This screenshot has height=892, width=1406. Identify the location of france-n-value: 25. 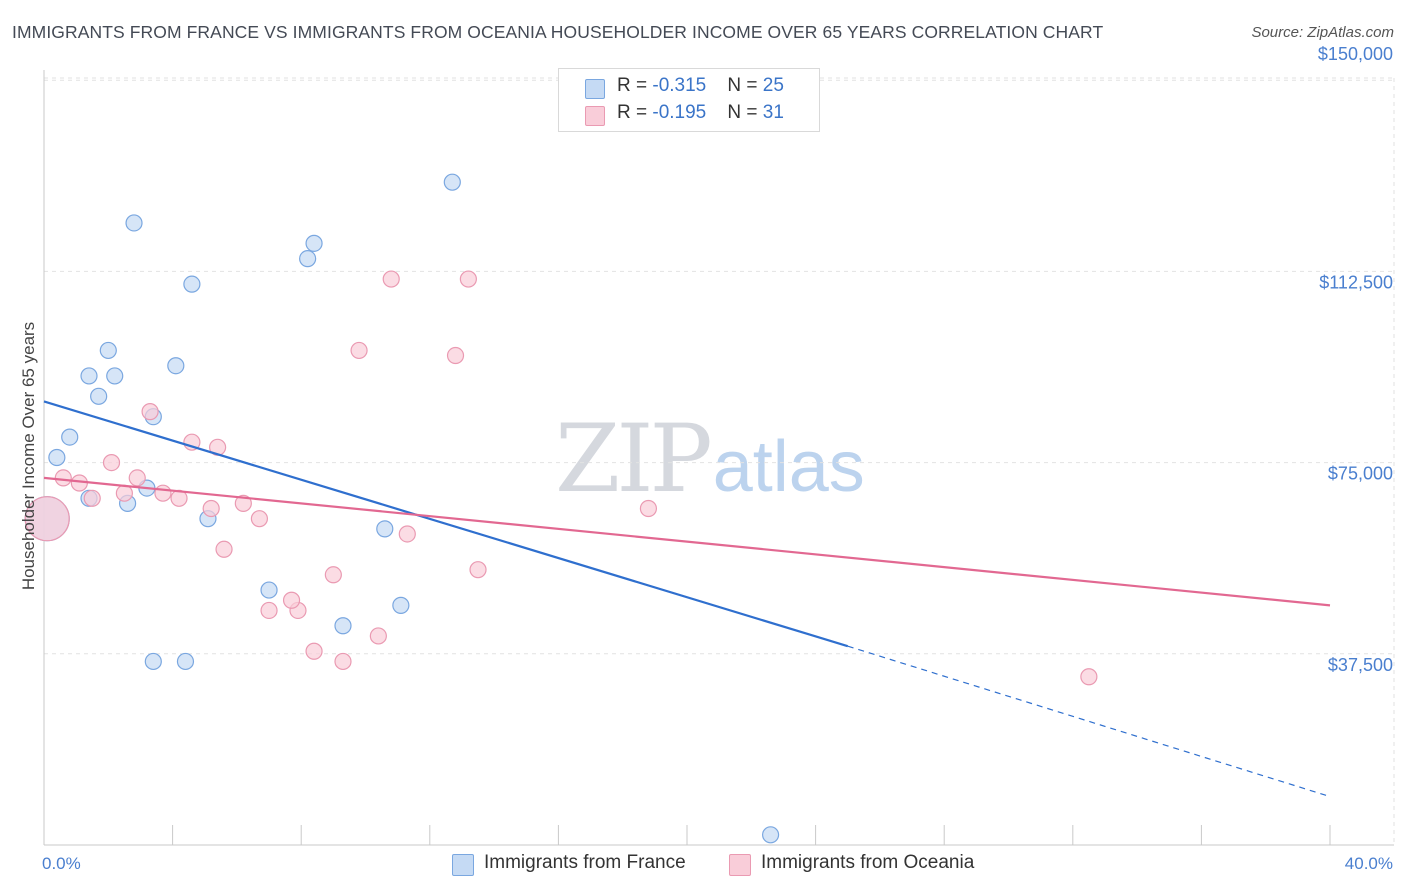
(773, 85).